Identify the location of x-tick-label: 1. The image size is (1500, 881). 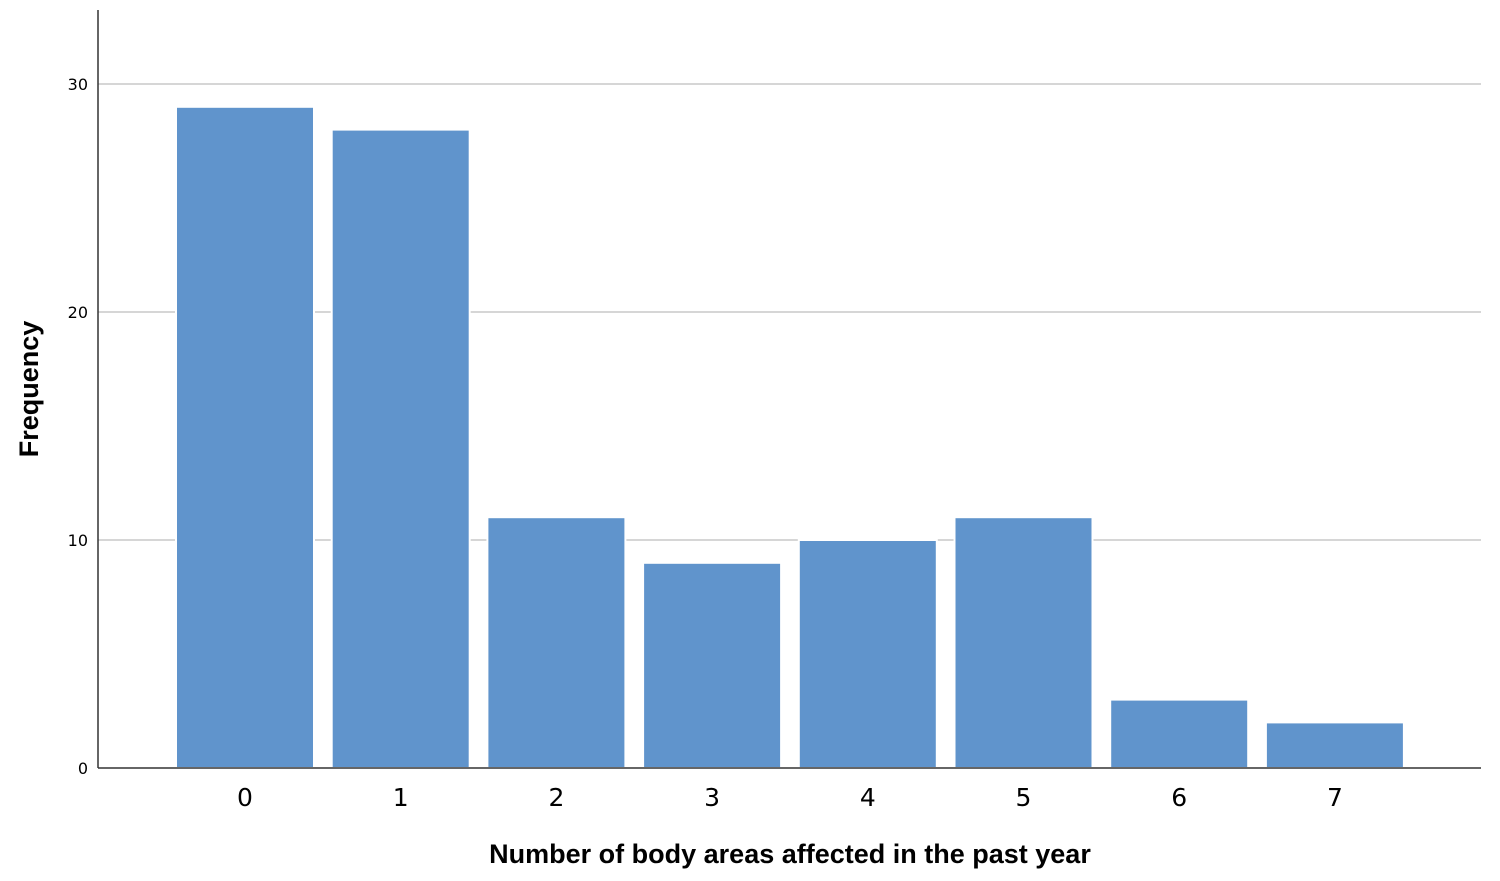
(401, 797).